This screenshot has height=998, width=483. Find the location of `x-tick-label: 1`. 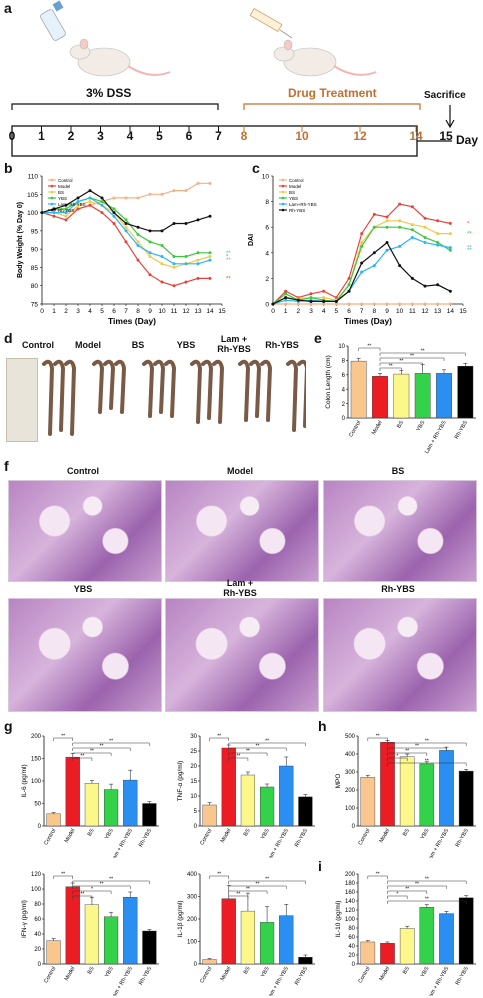

x-tick-label: 1 is located at coordinates (286, 311).